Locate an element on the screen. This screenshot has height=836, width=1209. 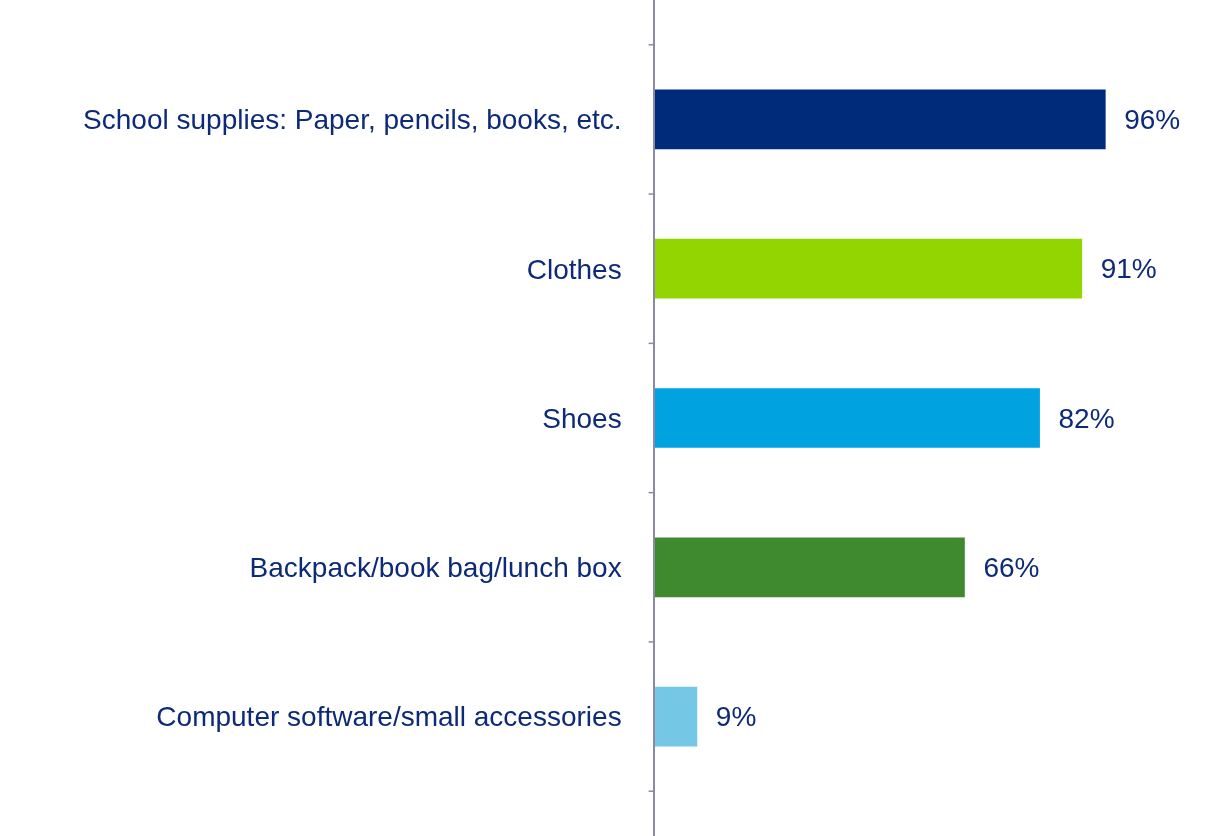
y-tick-label: Clothes is located at coordinates (574, 269).